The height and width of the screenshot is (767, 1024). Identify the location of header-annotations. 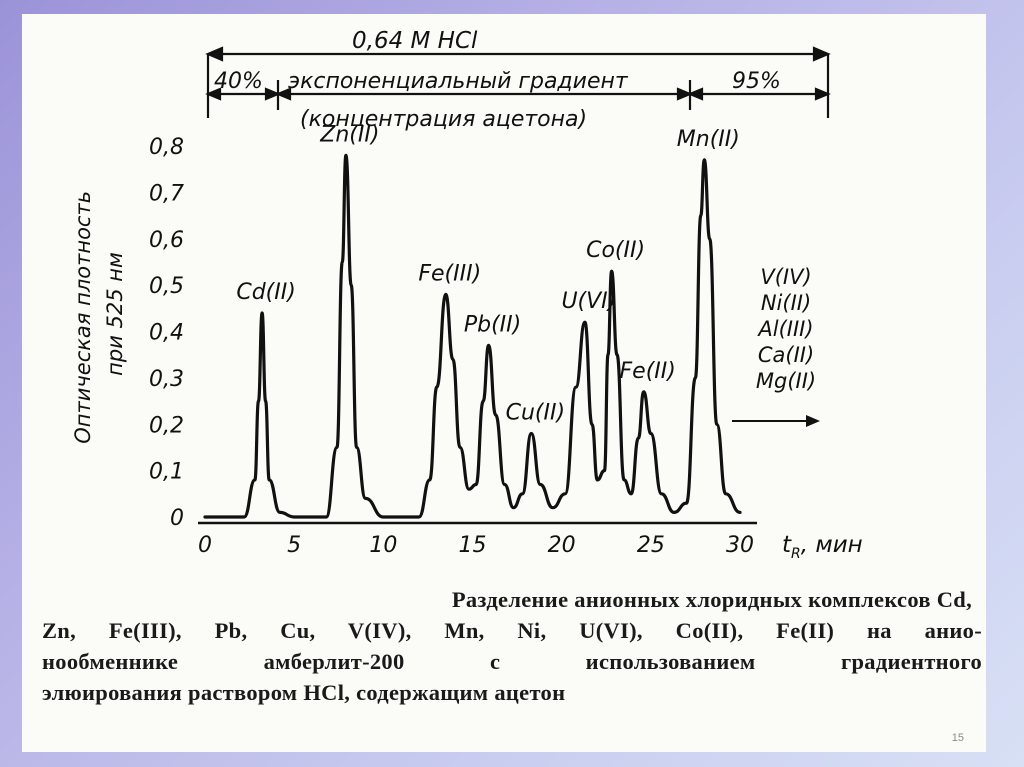
(518, 82).